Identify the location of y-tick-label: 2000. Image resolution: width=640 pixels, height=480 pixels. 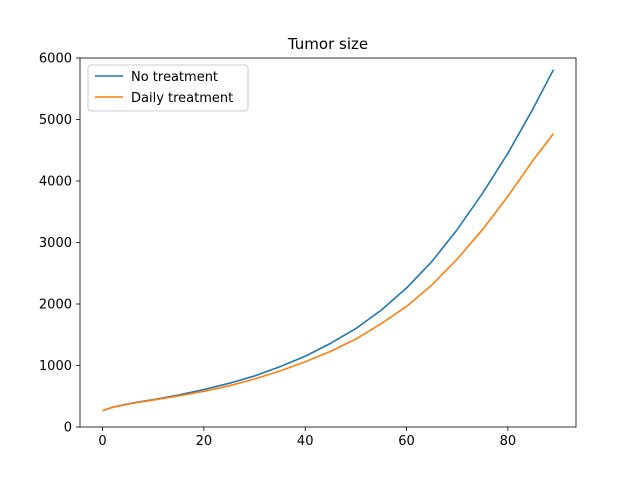
(55, 305).